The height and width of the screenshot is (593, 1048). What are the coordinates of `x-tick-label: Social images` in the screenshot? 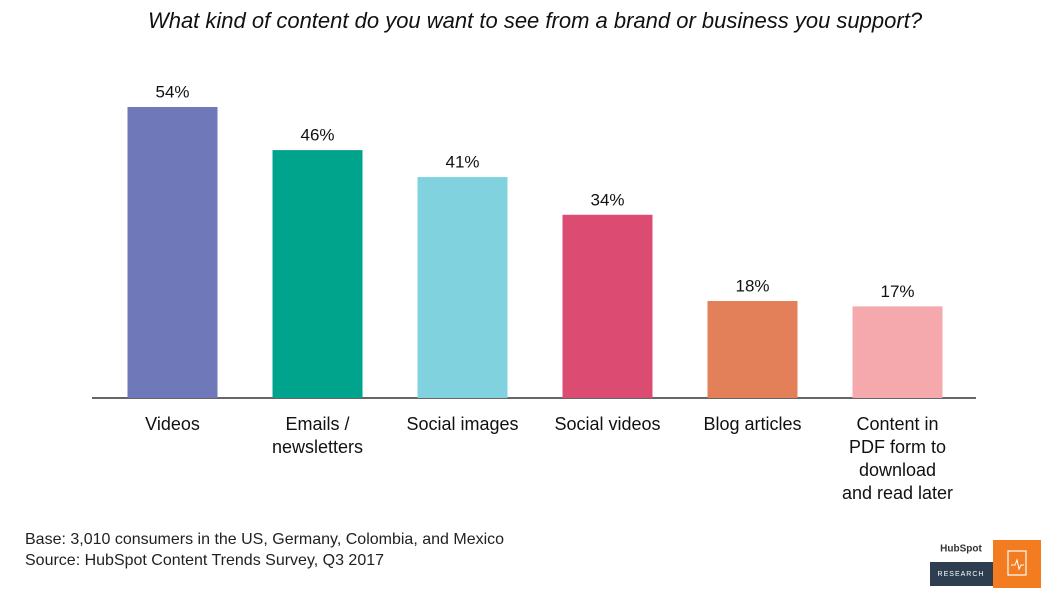 It's located at (462, 424).